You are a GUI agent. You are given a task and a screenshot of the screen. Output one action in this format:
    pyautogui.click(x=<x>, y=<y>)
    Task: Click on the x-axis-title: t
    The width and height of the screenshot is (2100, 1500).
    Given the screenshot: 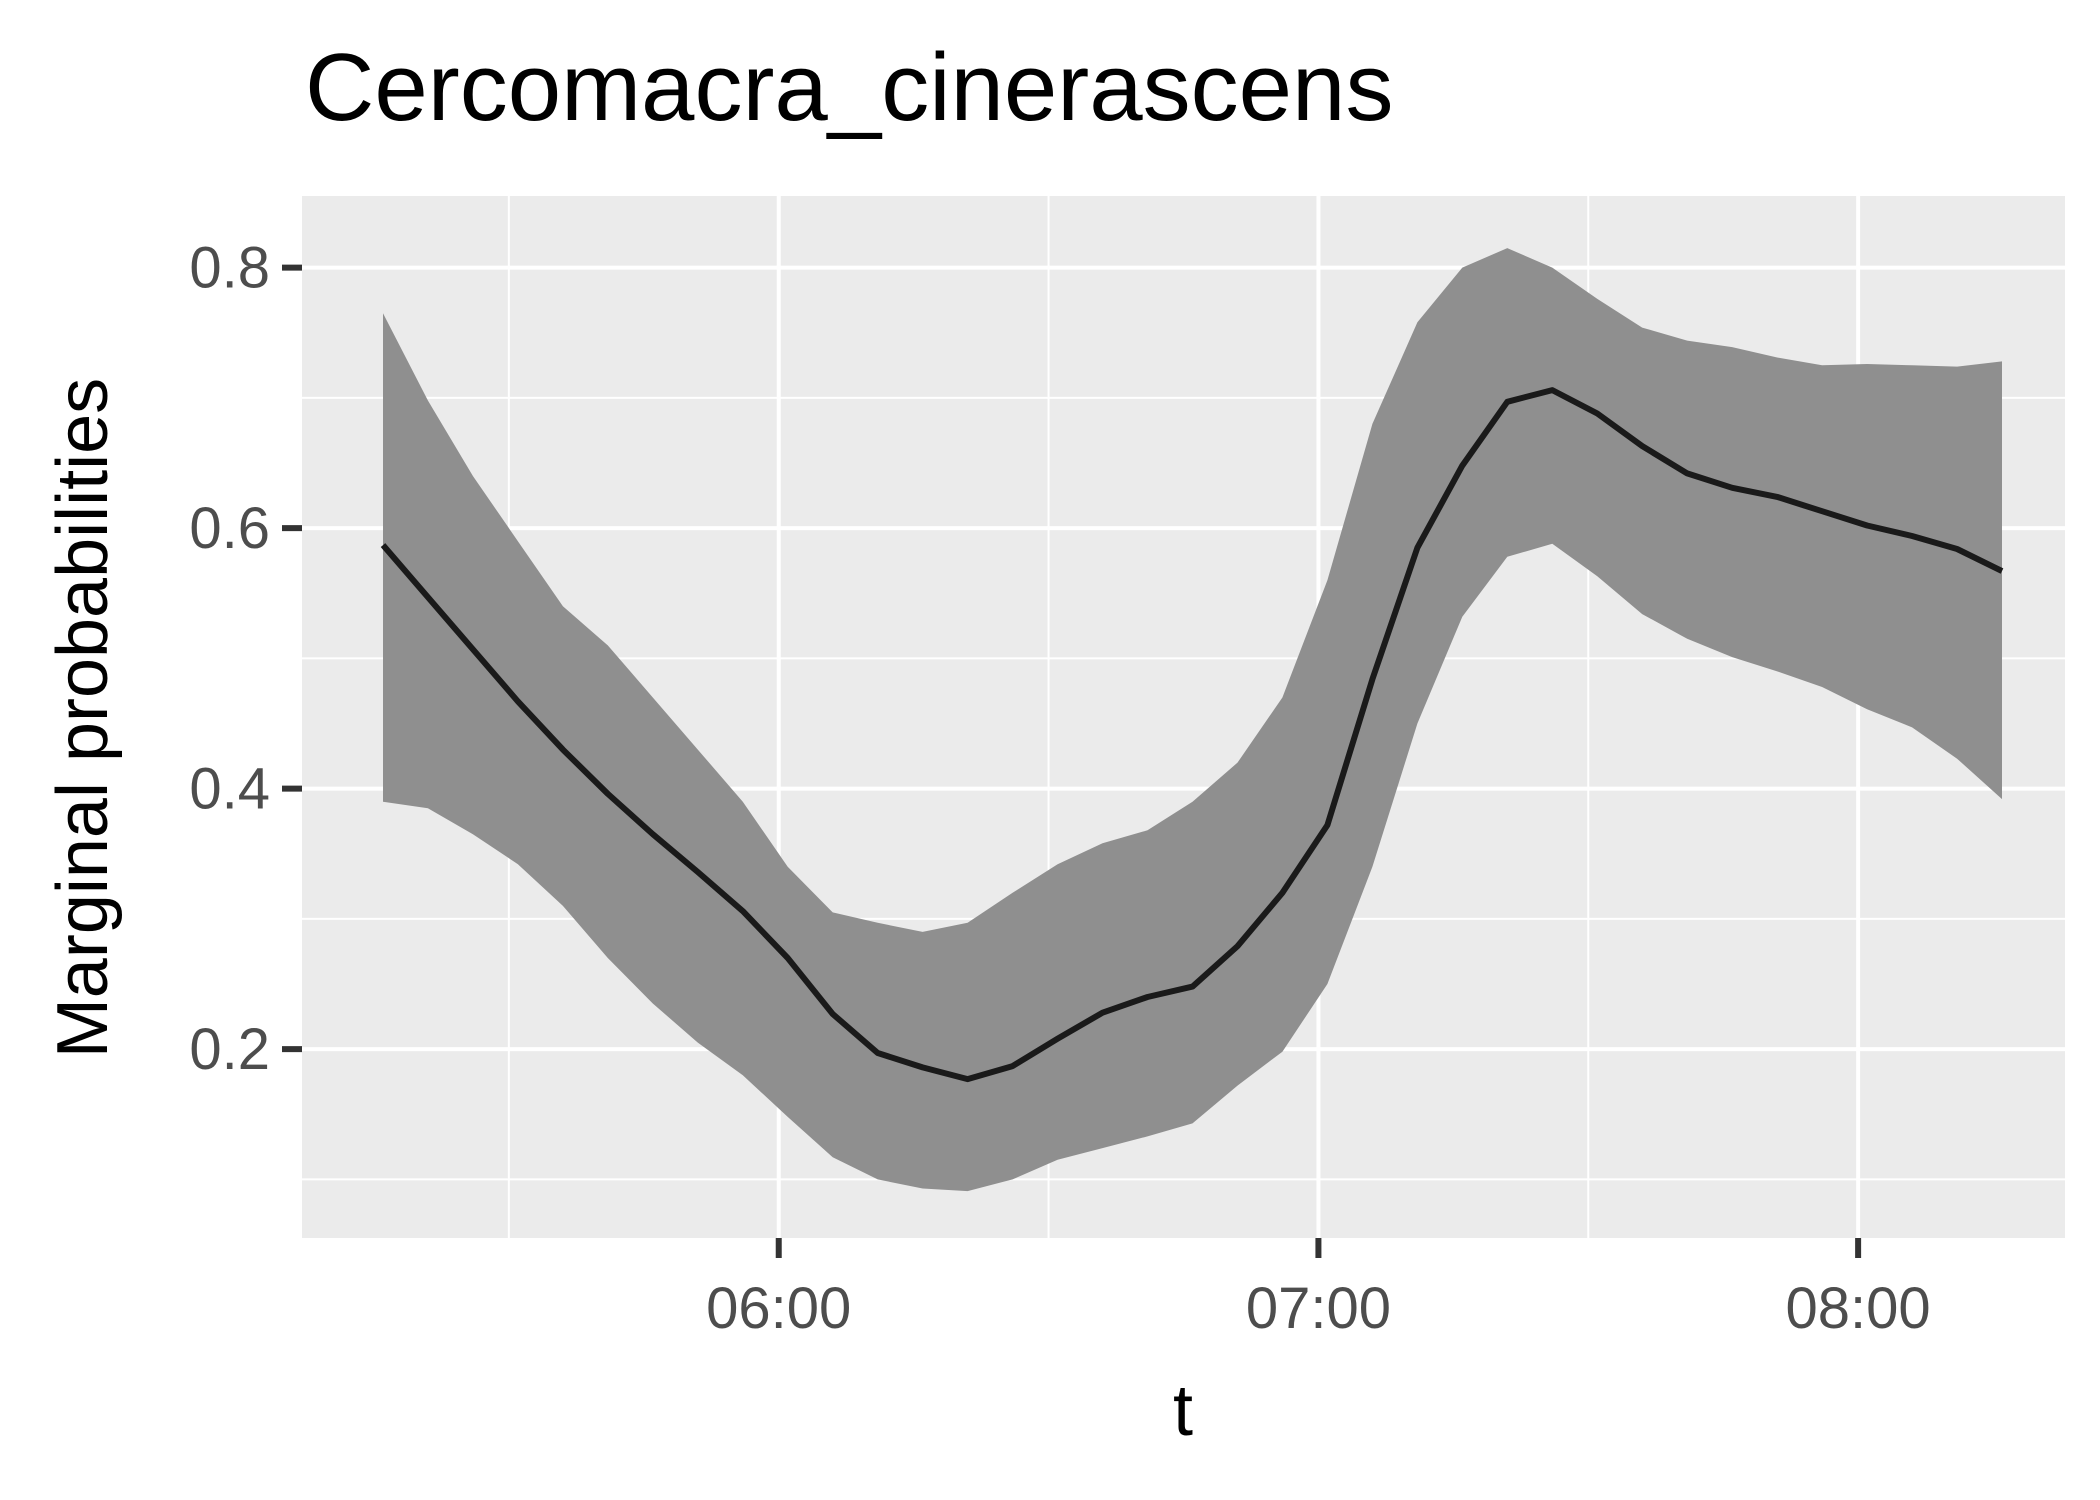 What is the action you would take?
    pyautogui.click(x=1183, y=1411)
    